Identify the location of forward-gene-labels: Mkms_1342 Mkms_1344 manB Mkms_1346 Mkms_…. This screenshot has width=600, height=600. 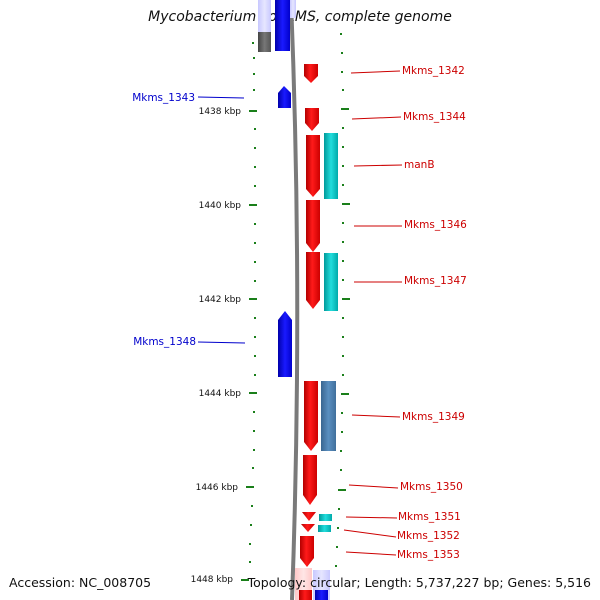
(432, 313).